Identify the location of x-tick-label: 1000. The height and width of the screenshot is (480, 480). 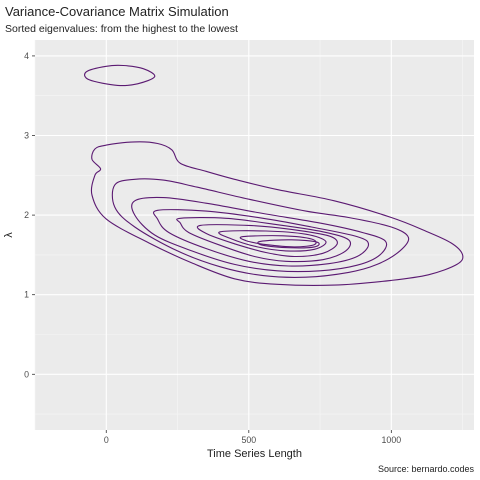
(392, 440).